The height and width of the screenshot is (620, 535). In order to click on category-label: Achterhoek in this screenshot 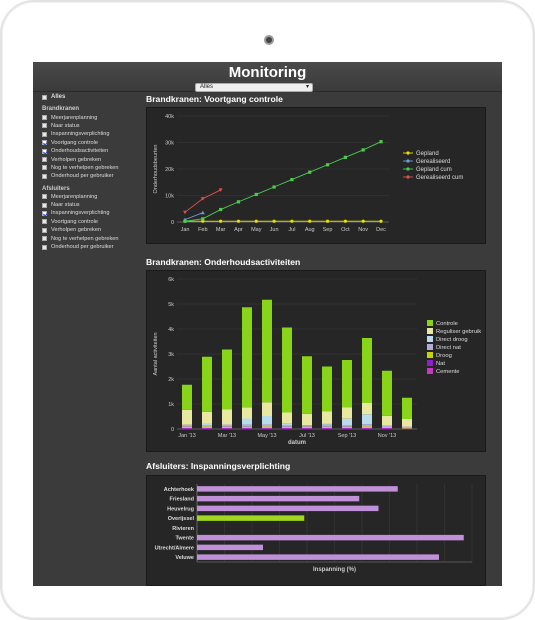, I will do `click(179, 490)`.